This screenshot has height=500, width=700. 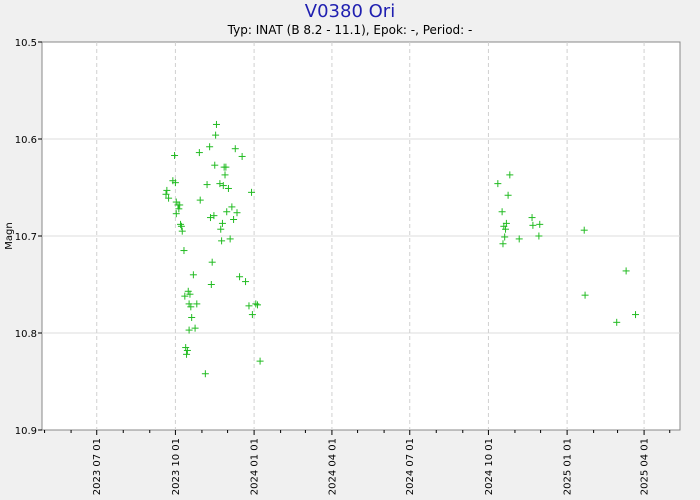 What do you see at coordinates (26, 334) in the screenshot?
I see `y-tick-label: 10.8` at bounding box center [26, 334].